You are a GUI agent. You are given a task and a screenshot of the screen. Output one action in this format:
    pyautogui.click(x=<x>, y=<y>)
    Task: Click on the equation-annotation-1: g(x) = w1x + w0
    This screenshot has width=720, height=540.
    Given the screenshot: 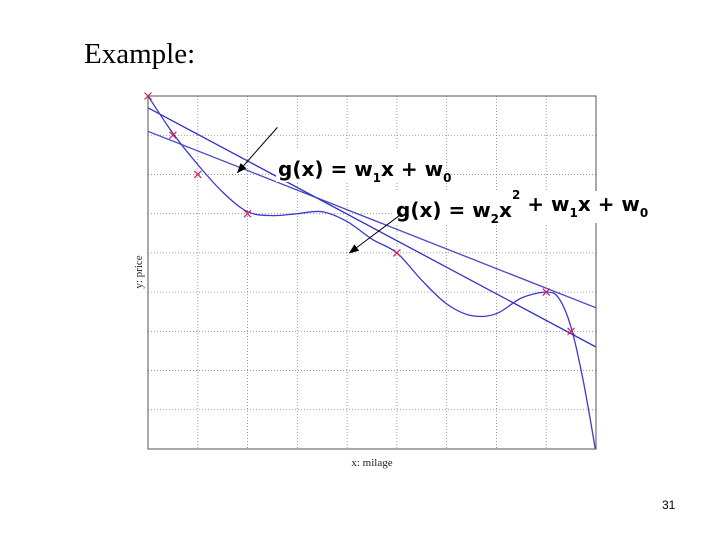 What is the action you would take?
    pyautogui.click(x=343, y=156)
    